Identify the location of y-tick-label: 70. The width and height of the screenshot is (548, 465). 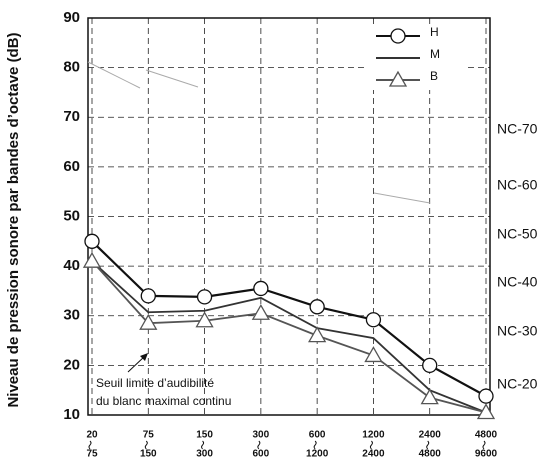
(71, 116).